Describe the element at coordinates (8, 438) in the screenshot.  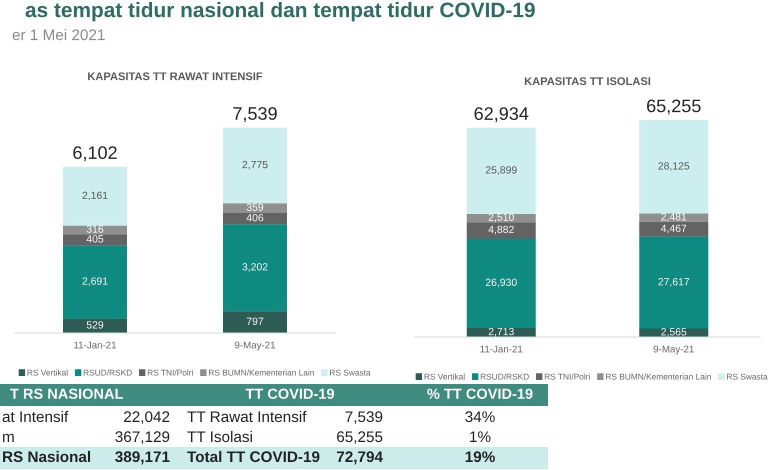
I see `text: m` at that location.